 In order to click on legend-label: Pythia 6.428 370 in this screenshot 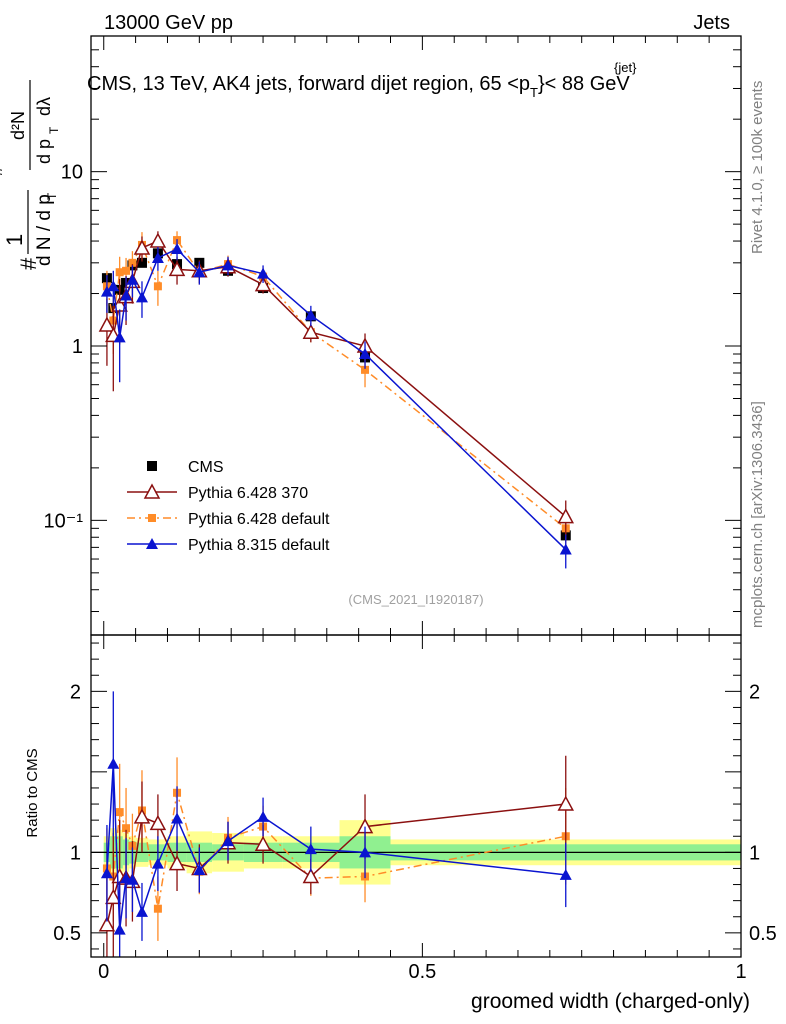, I will do `click(248, 493)`.